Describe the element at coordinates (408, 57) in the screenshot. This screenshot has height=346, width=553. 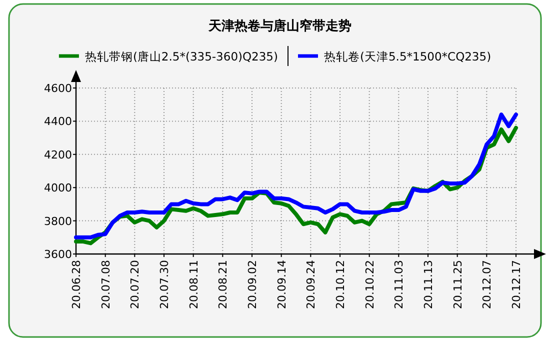
I see `legend-label: 热轧卷(天津5.5*1500*CQ235)` at that location.